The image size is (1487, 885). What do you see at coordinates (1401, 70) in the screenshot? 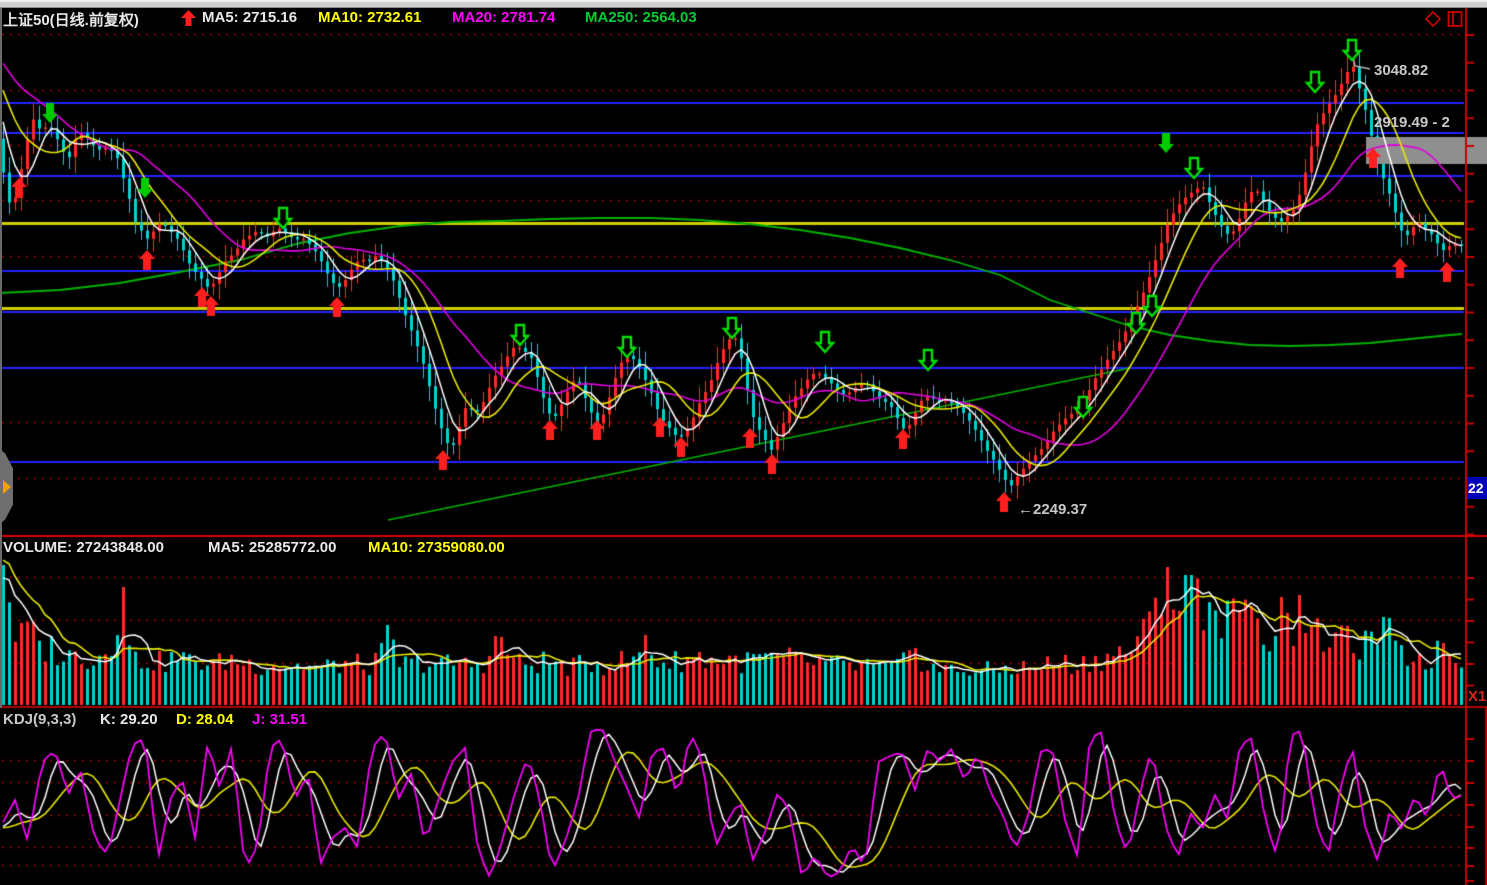
I see `peak-price-annotation: 3048.82` at bounding box center [1401, 70].